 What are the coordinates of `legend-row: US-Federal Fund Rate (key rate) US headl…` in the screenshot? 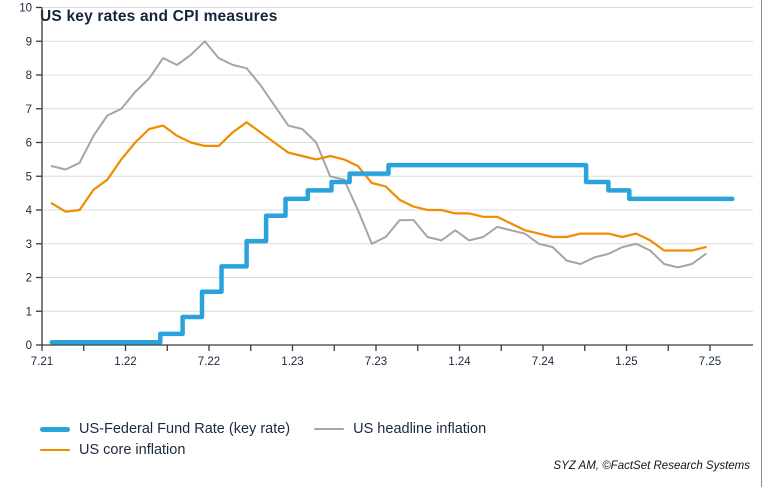 It's located at (390, 429).